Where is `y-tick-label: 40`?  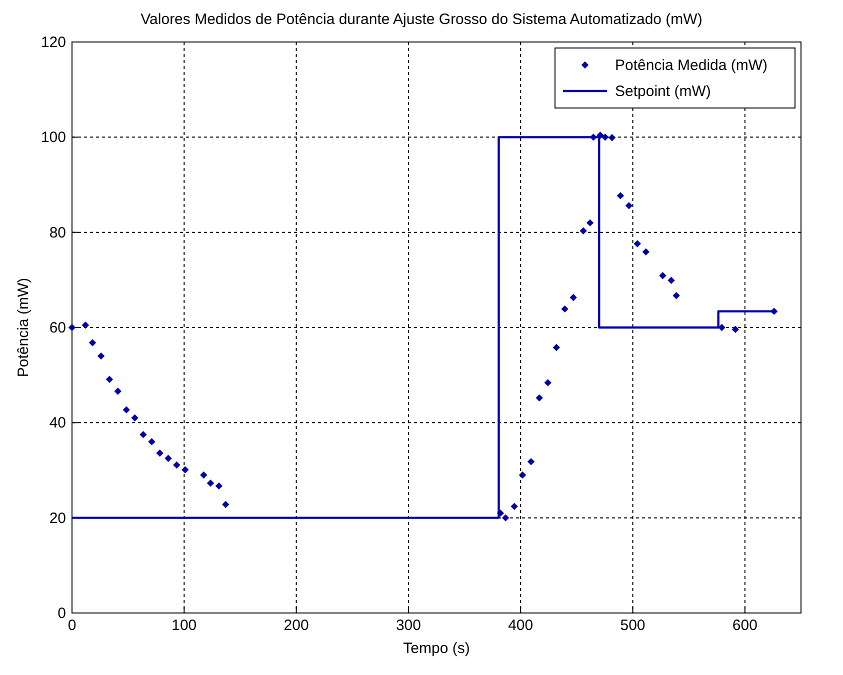
y-tick-label: 40 is located at coordinates (57, 423).